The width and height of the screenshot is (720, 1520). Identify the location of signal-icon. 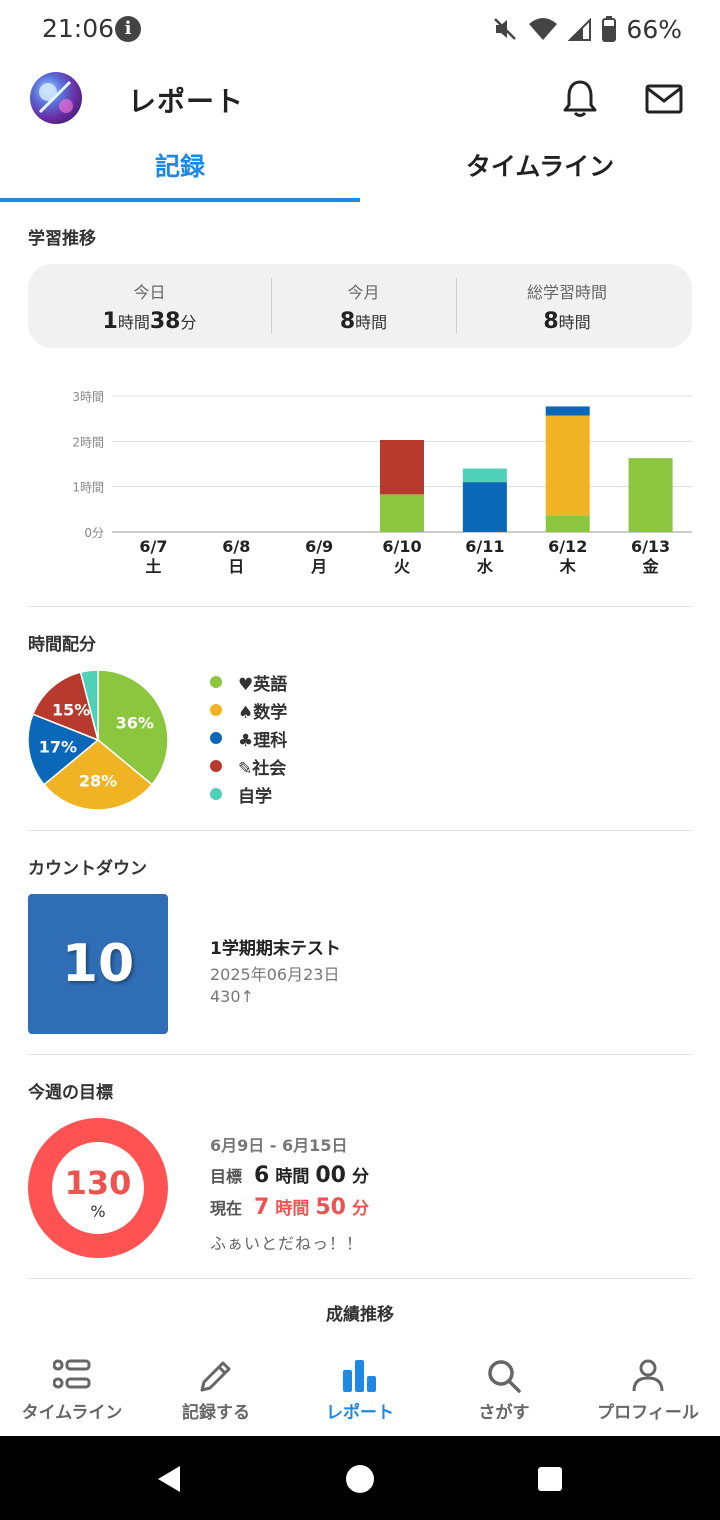
(580, 29).